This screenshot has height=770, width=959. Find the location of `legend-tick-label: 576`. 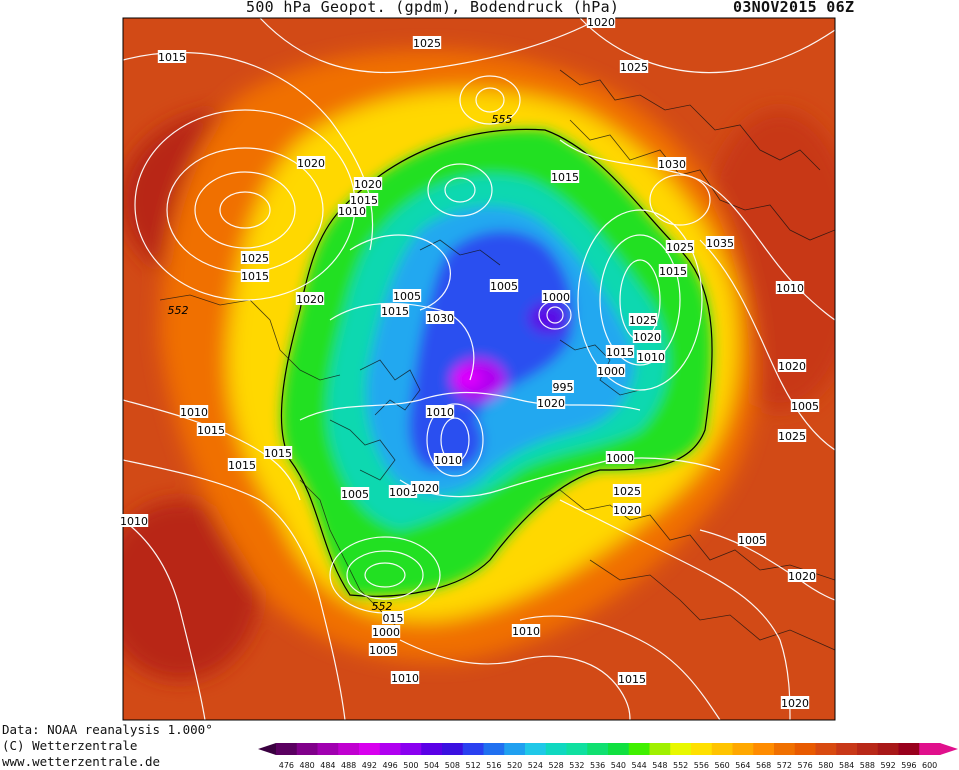

legend-tick-label: 576 is located at coordinates (804, 765).